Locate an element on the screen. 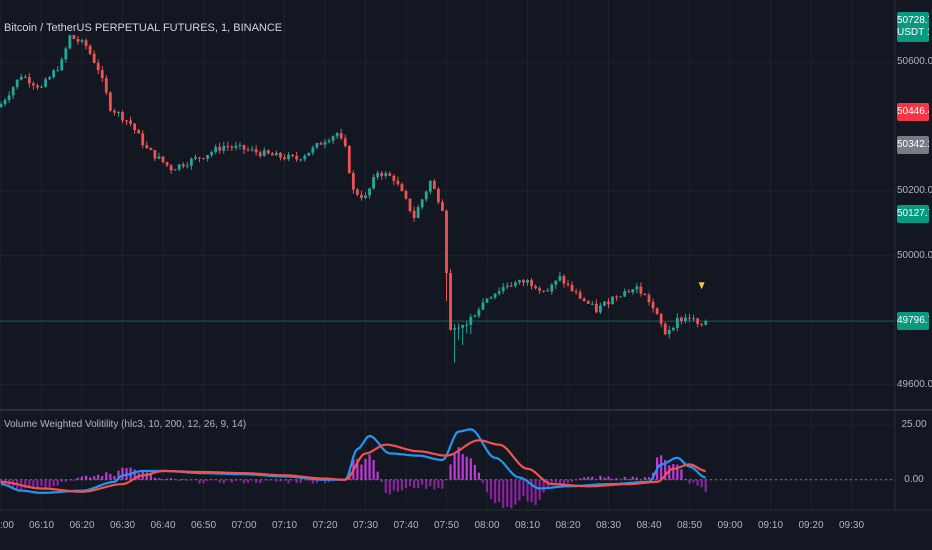 The height and width of the screenshot is (550, 932). time-axis-label: 09:10 is located at coordinates (770, 525).